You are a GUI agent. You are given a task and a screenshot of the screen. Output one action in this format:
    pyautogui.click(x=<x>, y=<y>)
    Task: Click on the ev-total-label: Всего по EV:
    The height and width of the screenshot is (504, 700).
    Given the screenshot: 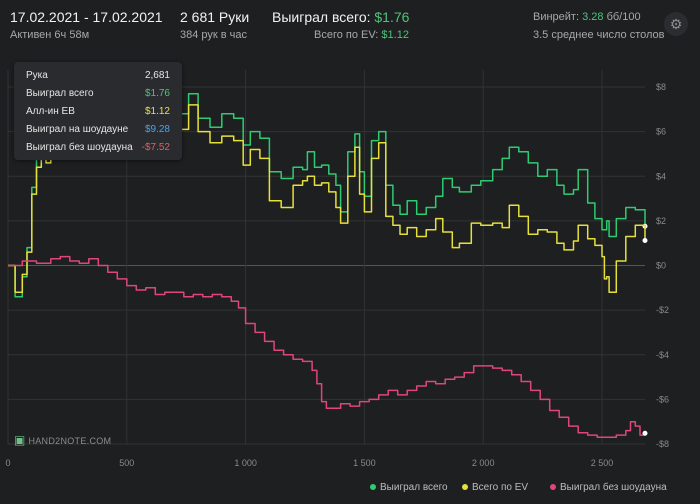 What is the action you would take?
    pyautogui.click(x=346, y=35)
    